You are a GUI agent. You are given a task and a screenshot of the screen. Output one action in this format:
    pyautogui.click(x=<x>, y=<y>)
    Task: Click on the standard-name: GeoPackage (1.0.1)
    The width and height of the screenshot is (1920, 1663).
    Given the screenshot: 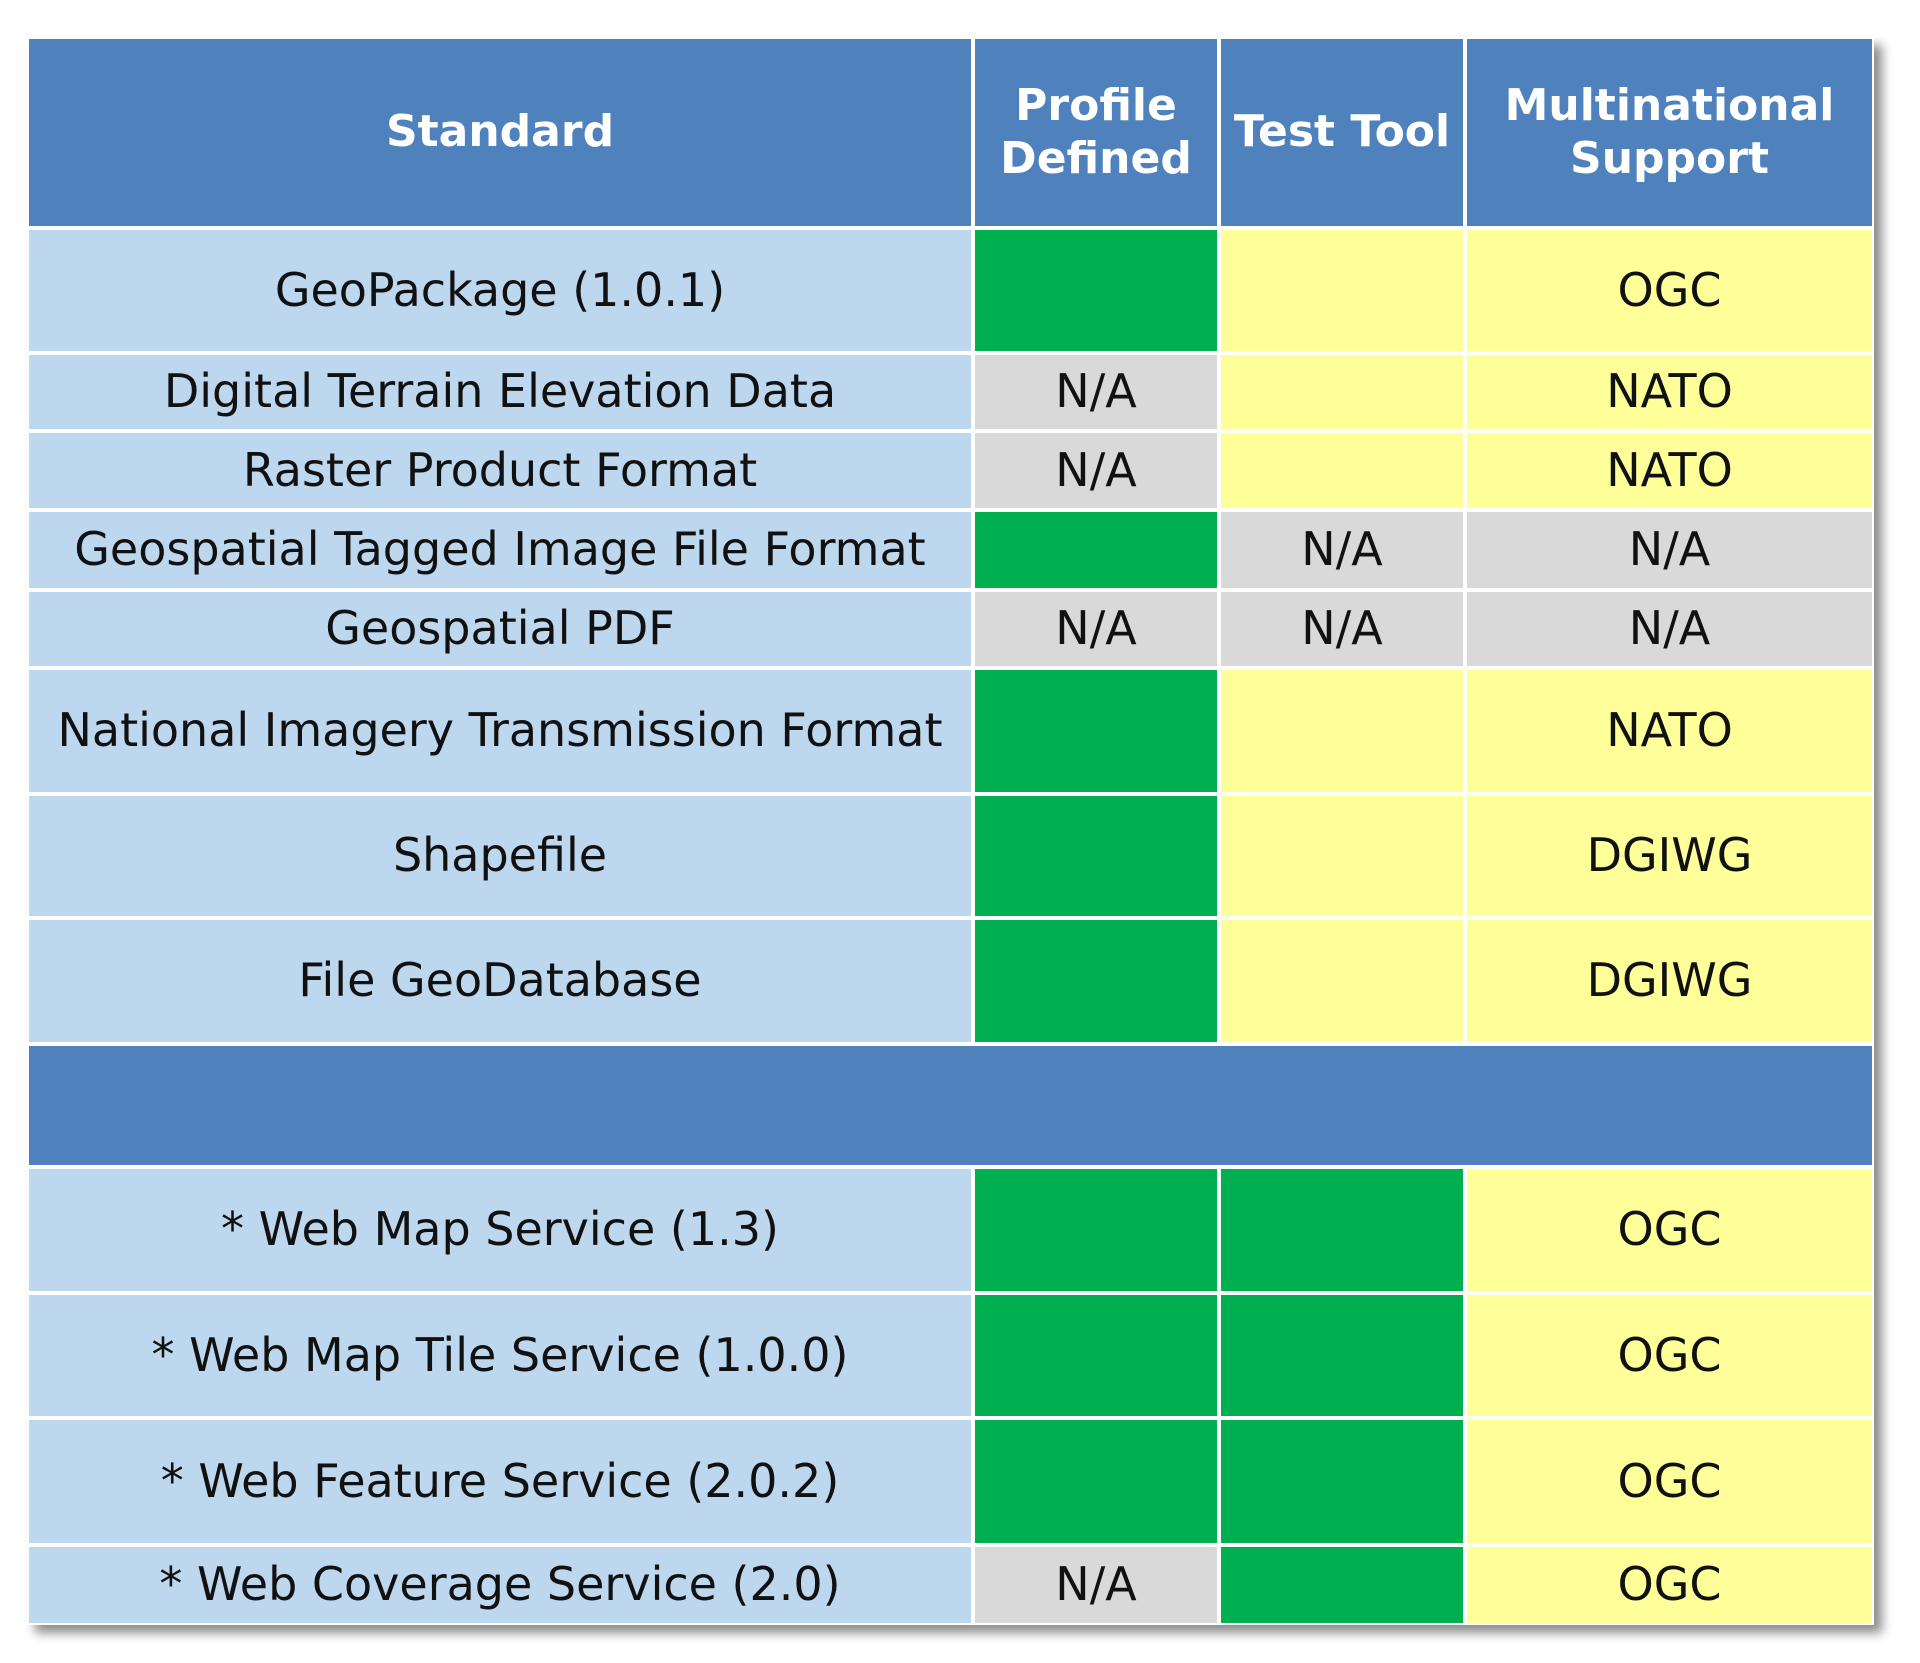 What is the action you would take?
    pyautogui.click(x=500, y=290)
    